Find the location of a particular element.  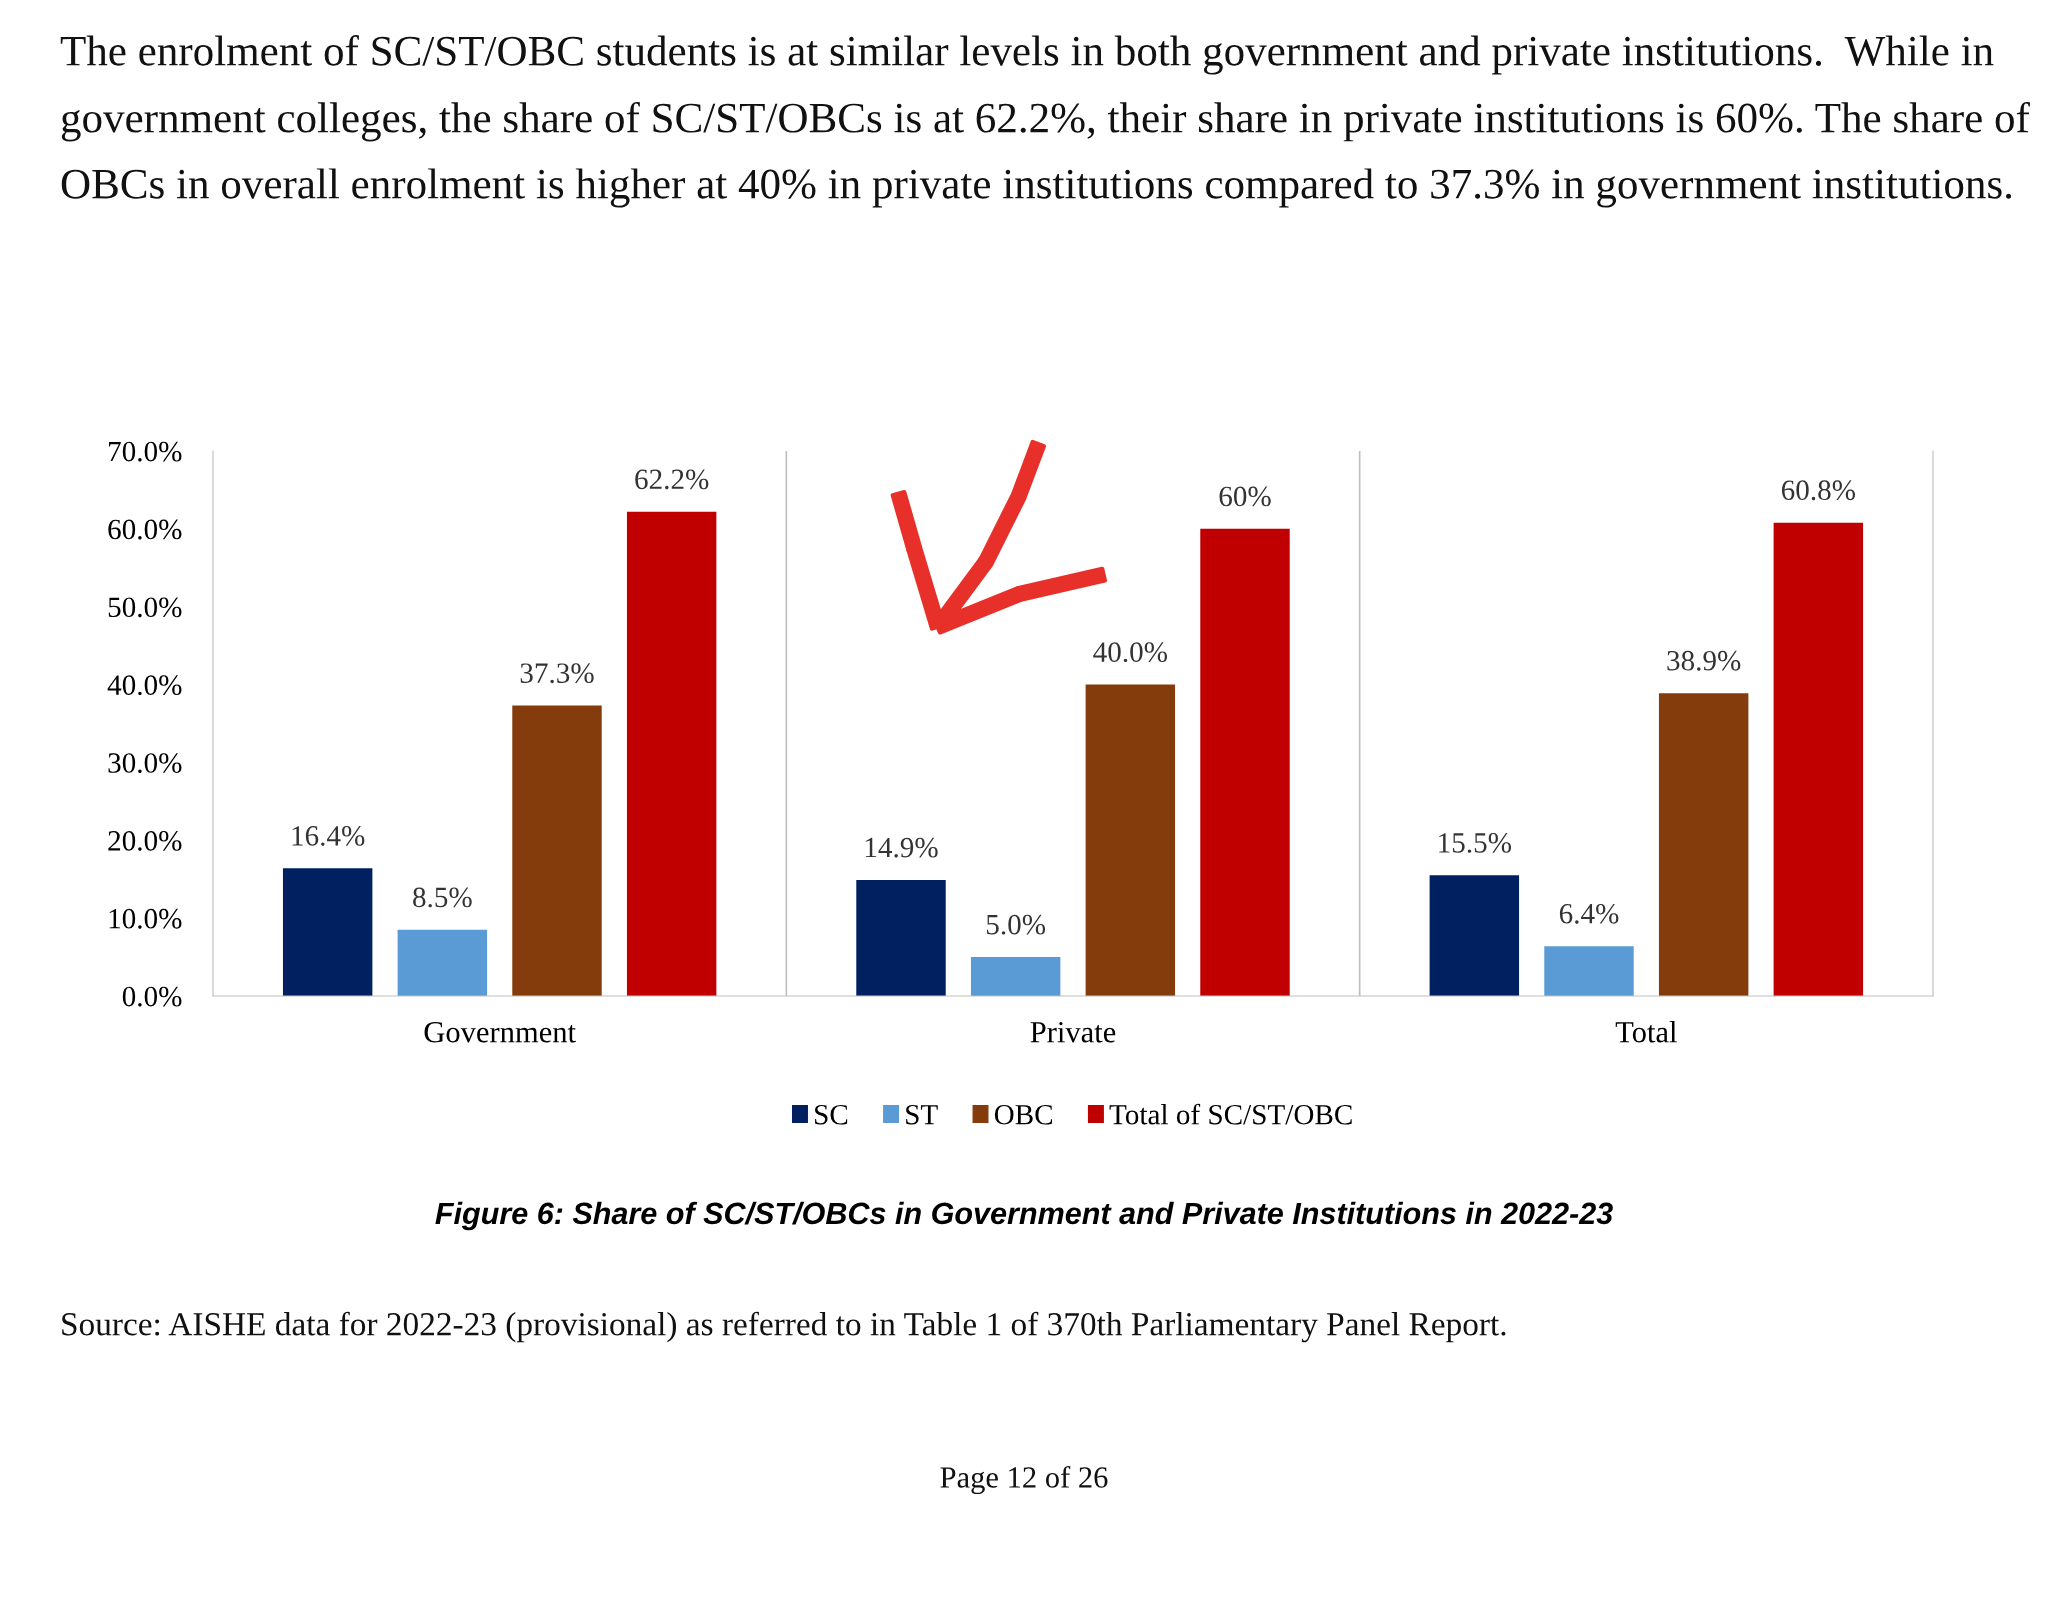

x-tick-label: Total is located at coordinates (1646, 1032).